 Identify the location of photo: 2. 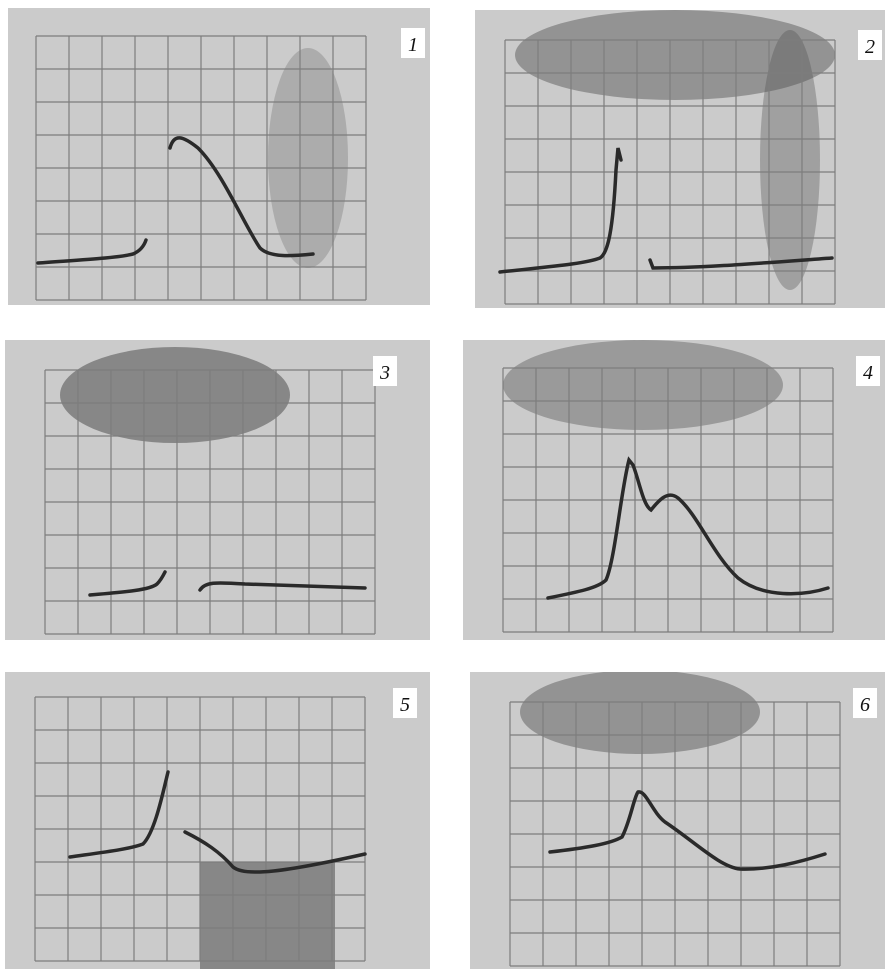
(680, 159).